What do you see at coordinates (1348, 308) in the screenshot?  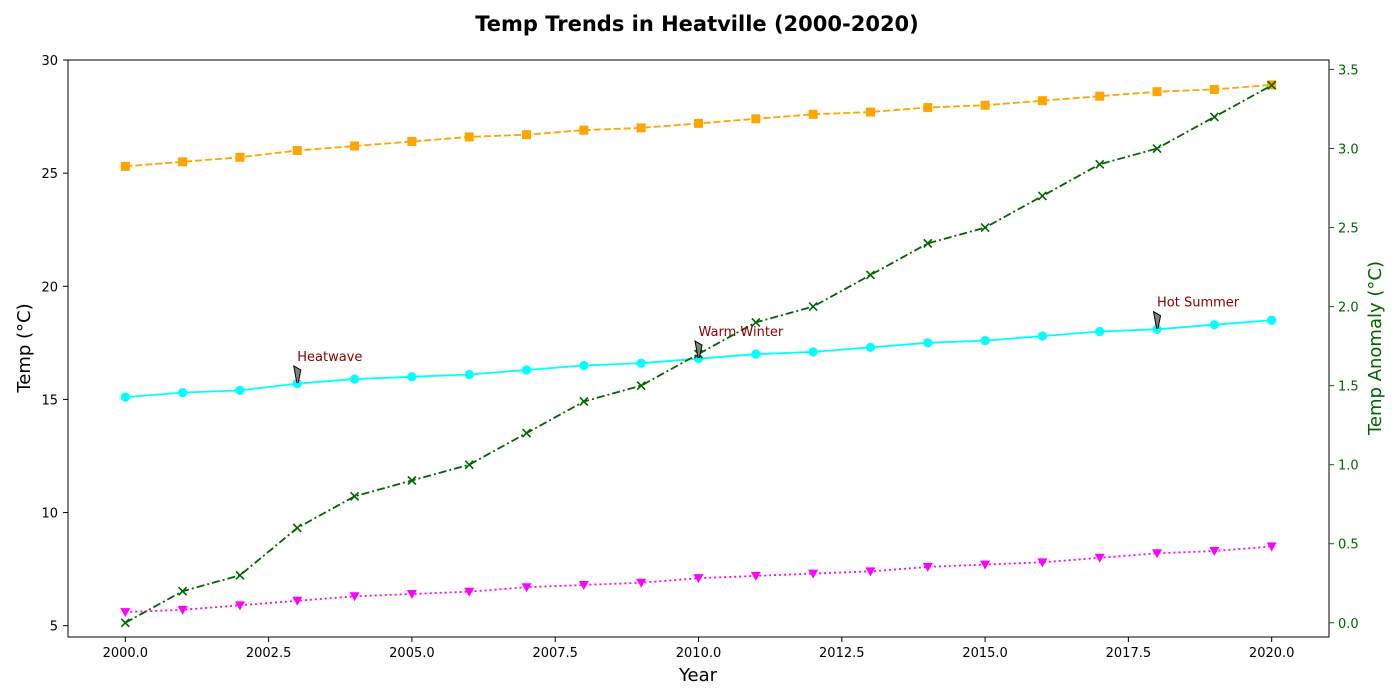 I see `y2-tick-label: 2.0` at bounding box center [1348, 308].